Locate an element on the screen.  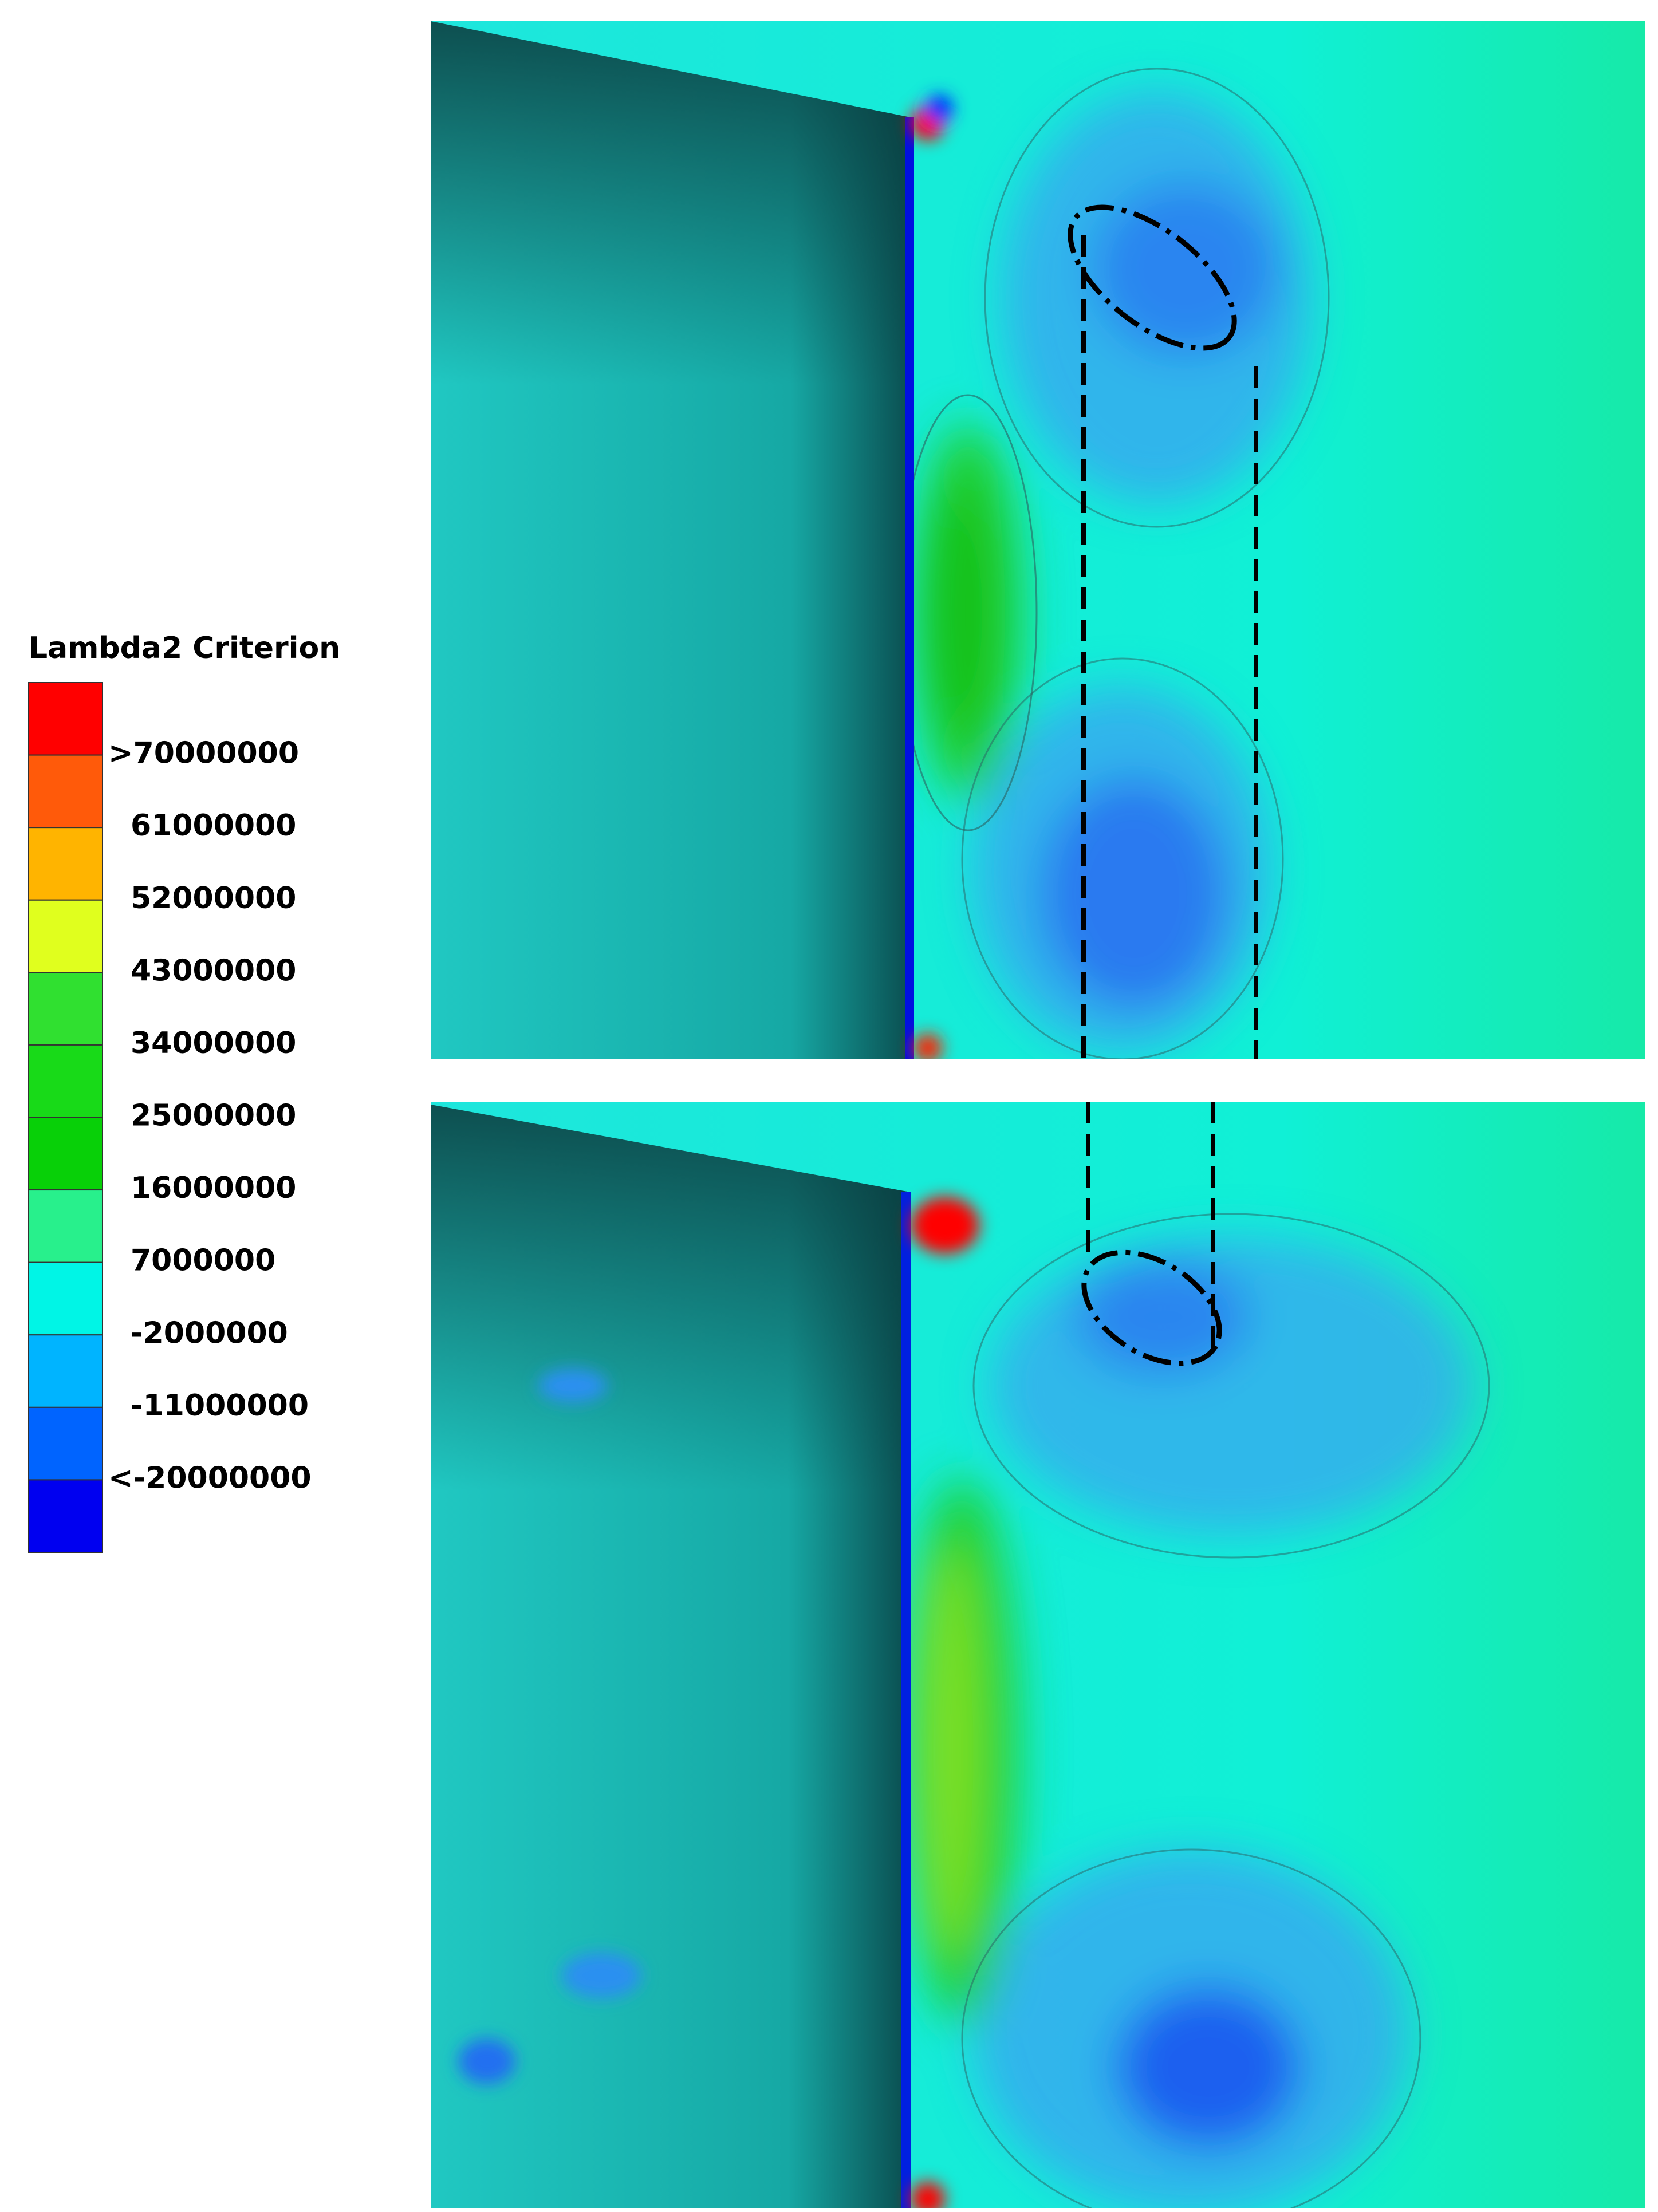
colorbar-label: <-20000000 is located at coordinates (210, 1478).